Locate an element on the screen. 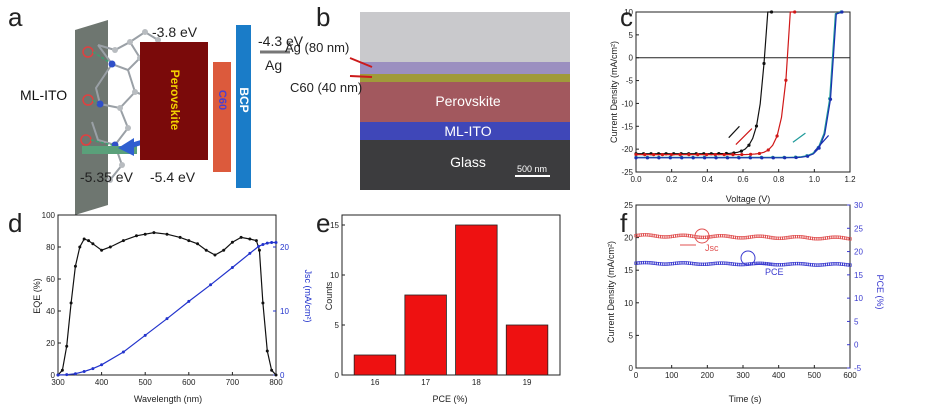  eqe-y2-label: Jsc (mA/cm²) is located at coordinates (308, 296).